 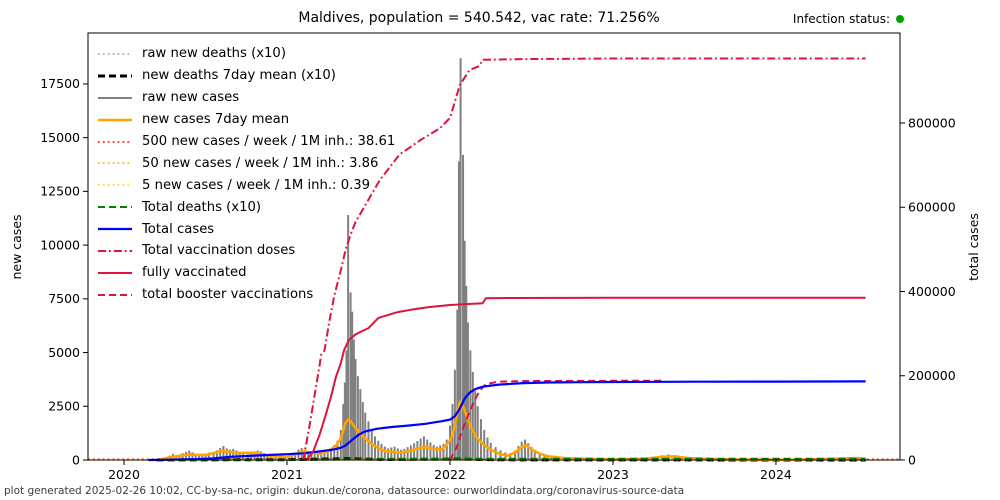 What do you see at coordinates (269, 141) in the screenshot?
I see `legend-label: 500 new cases / week / 1M inh.: 38.61` at bounding box center [269, 141].